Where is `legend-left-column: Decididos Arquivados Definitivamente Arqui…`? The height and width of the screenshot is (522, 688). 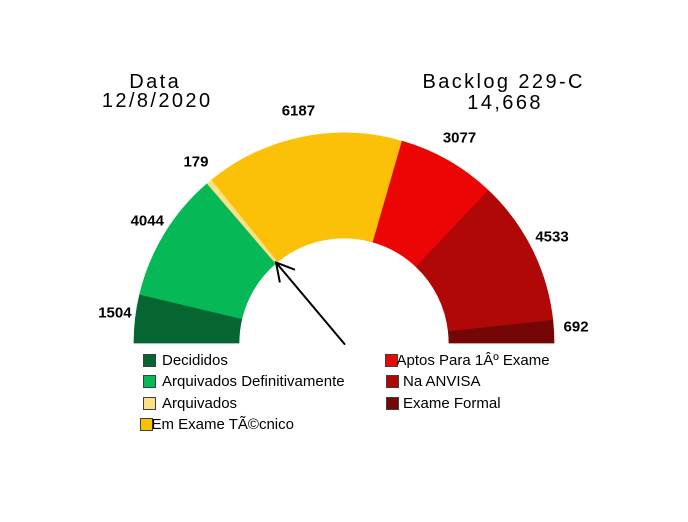
legend-left-column: Decididos Arquivados Definitivamente Arqui… is located at coordinates (242, 393).